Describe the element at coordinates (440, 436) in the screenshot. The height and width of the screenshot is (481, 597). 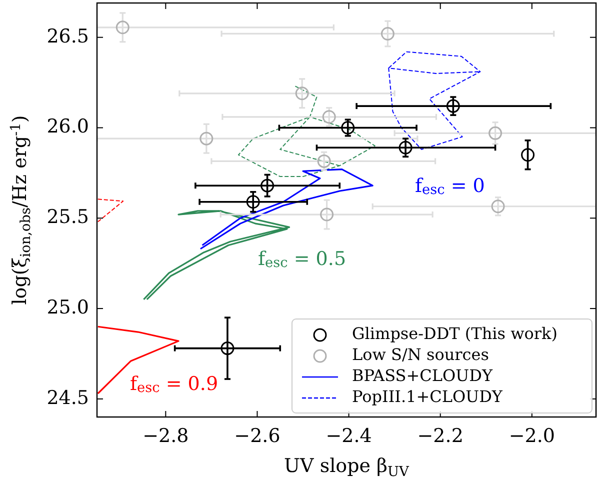
I see `x-tick-label: −2.2` at that location.